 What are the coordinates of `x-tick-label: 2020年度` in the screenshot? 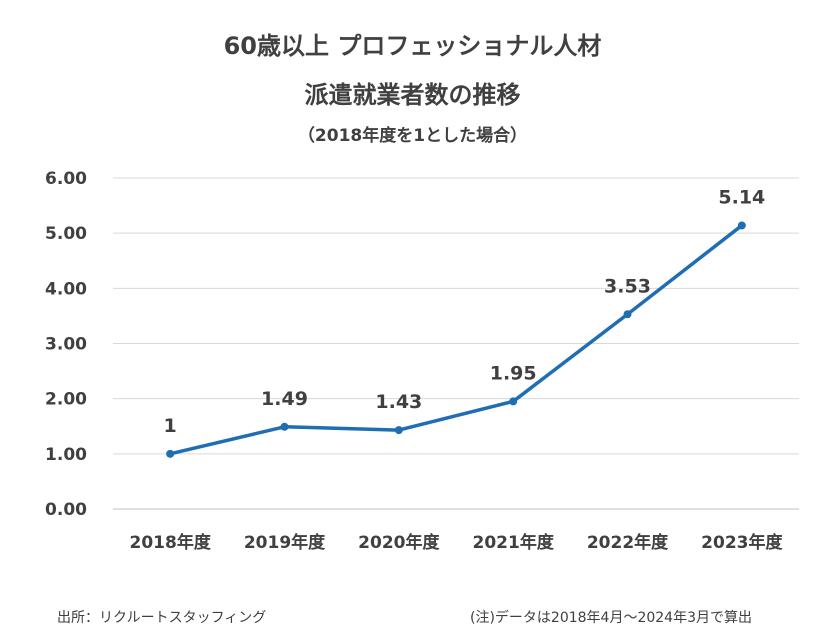 It's located at (399, 542).